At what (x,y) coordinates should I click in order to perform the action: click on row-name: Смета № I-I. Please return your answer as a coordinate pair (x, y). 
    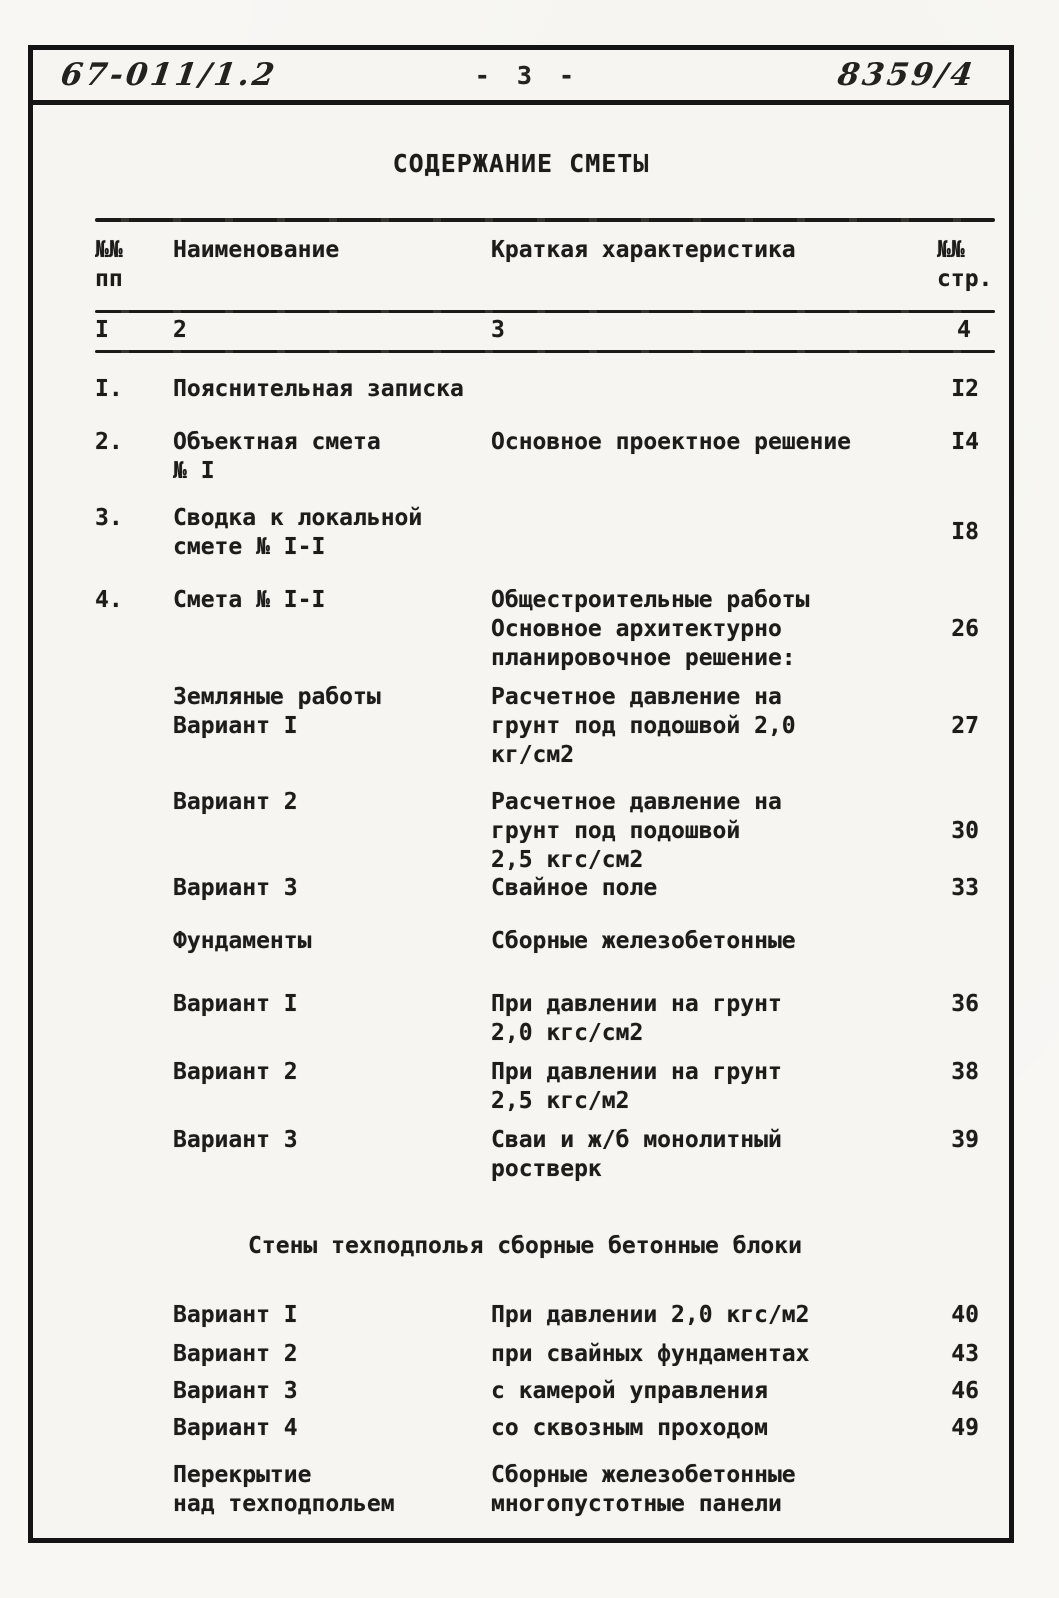
    Looking at the image, I should click on (249, 599).